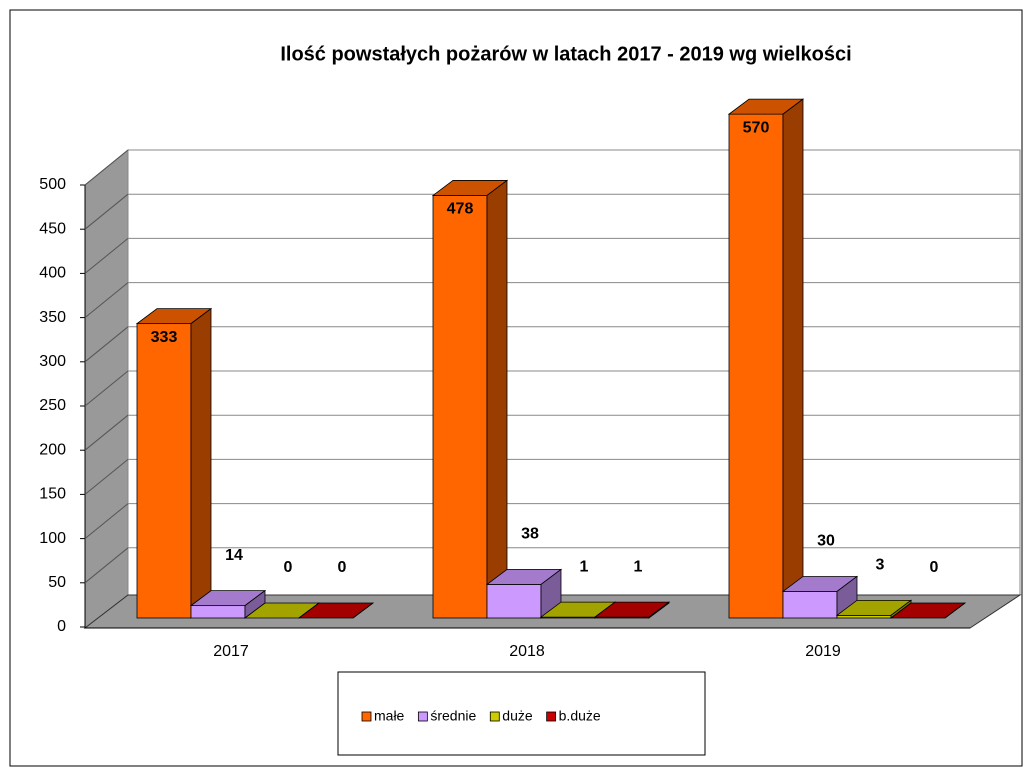  What do you see at coordinates (52, 449) in the screenshot?
I see `y-tick-label: 200` at bounding box center [52, 449].